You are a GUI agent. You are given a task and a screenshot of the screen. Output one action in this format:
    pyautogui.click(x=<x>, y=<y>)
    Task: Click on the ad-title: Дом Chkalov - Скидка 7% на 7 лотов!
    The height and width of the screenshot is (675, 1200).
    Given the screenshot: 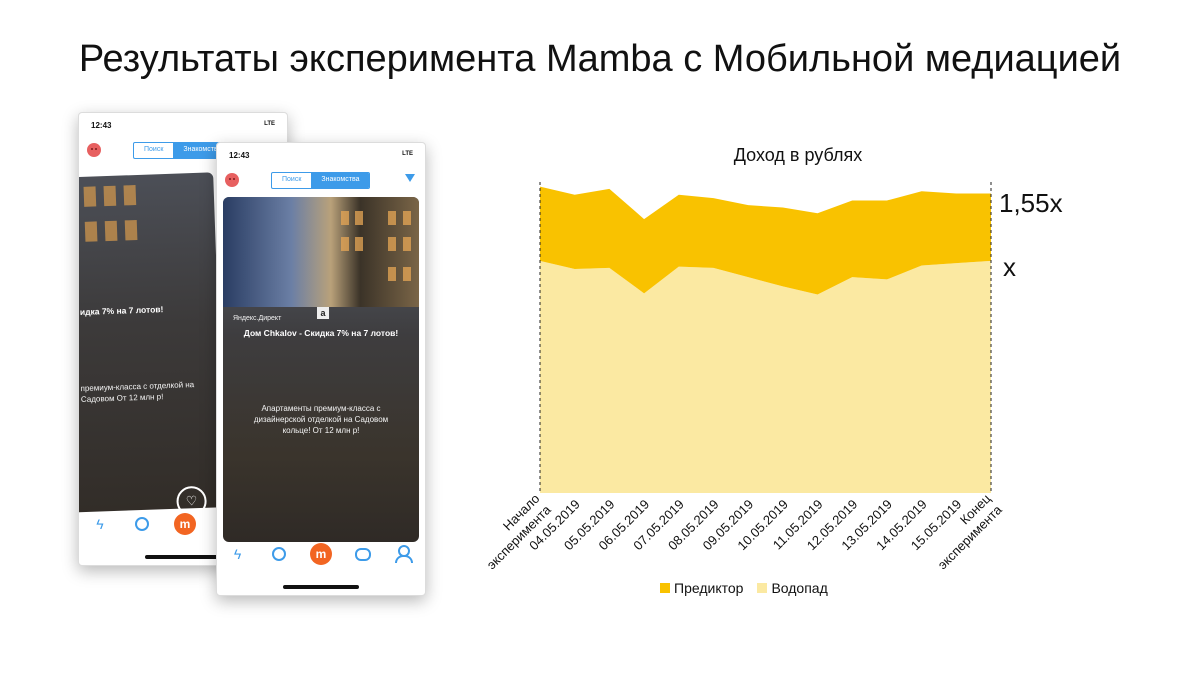 What is the action you would take?
    pyautogui.click(x=321, y=333)
    